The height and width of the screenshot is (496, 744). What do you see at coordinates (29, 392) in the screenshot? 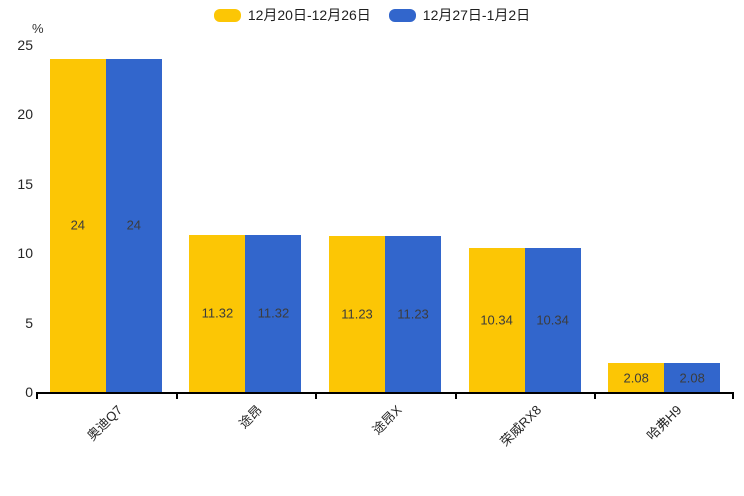
I see `y-axis-tick-label: 0` at bounding box center [29, 392].